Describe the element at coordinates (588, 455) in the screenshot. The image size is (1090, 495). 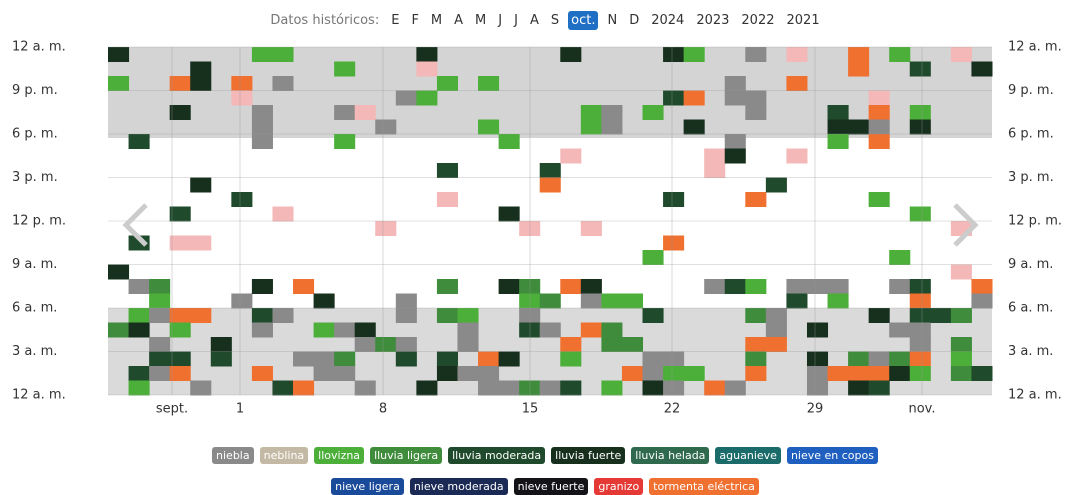
I see `legend-item: lluvia fuerte` at that location.